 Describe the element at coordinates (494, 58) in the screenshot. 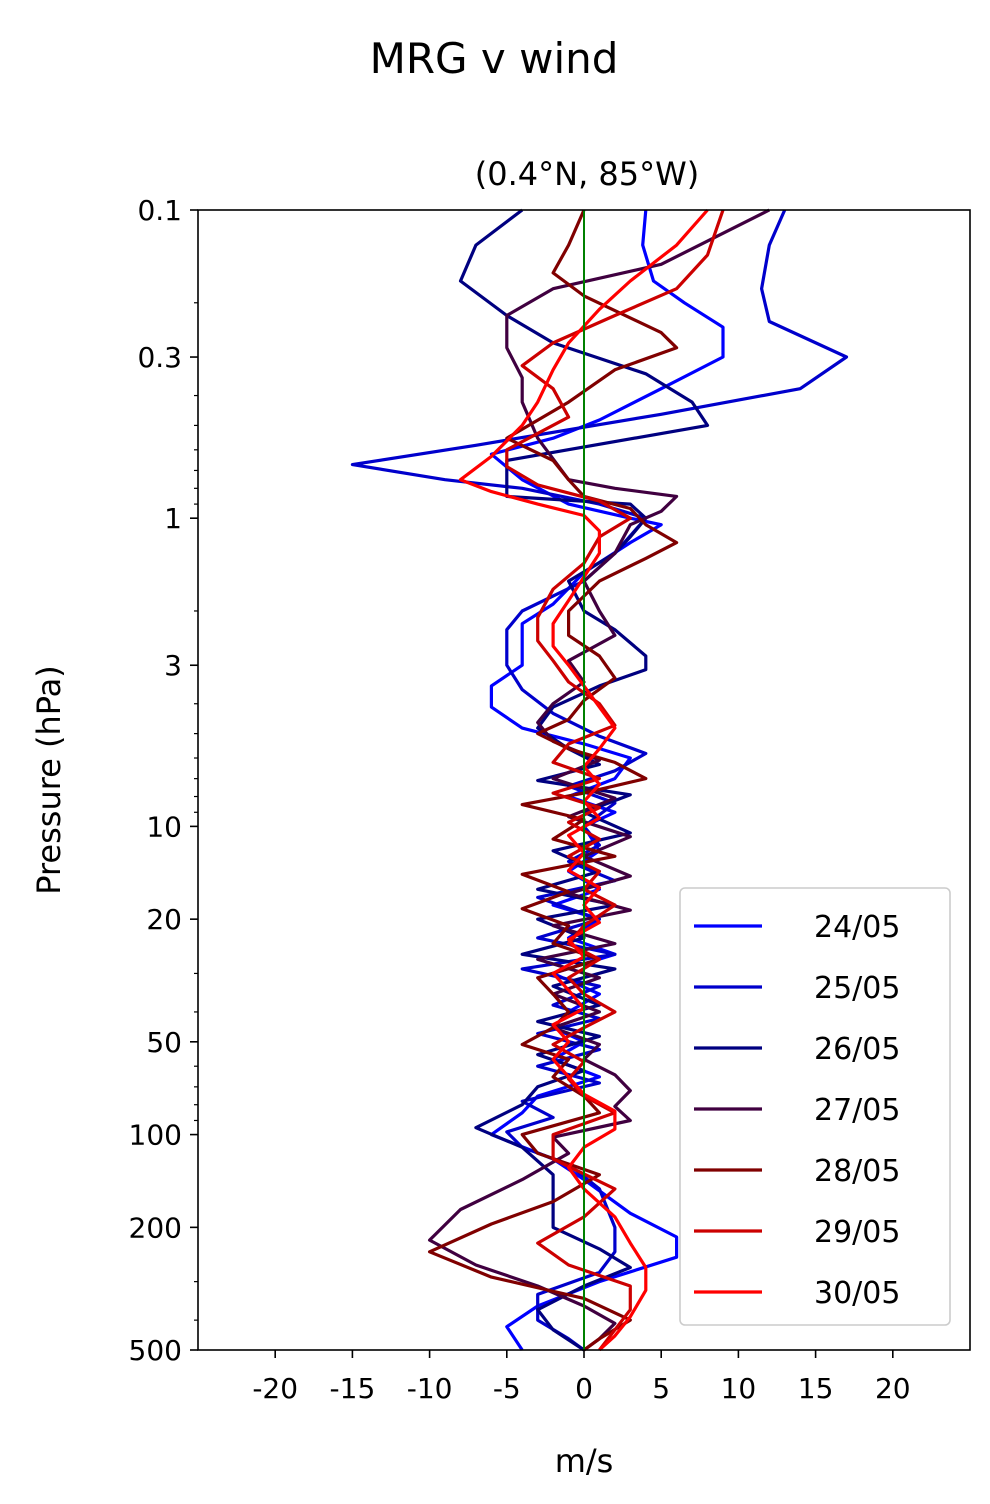

I see `chart-title: MRG v wind` at that location.